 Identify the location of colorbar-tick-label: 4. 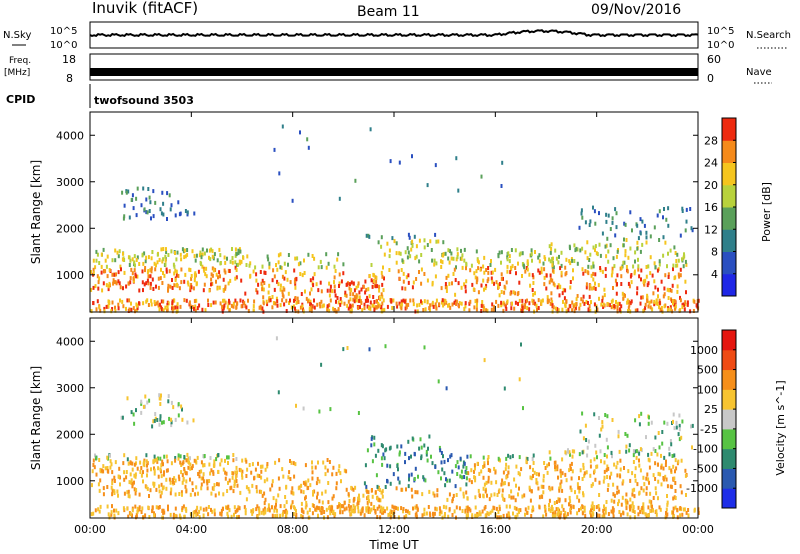
(714, 274).